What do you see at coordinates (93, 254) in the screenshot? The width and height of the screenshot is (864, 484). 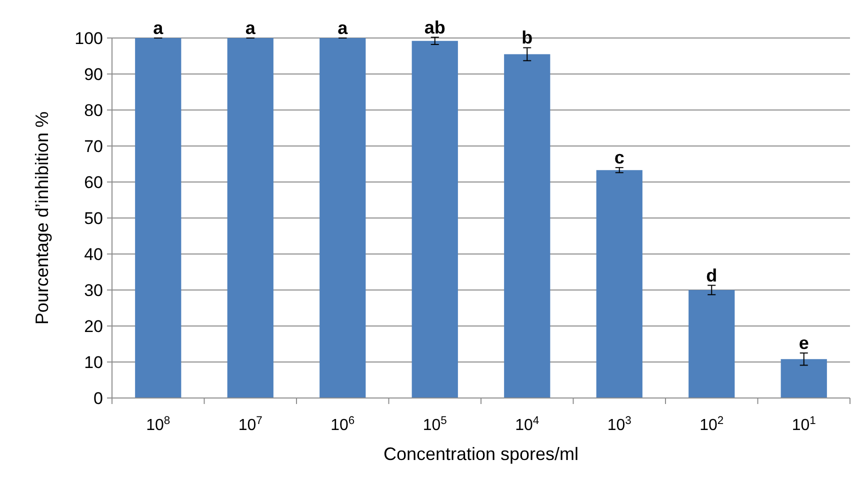 I see `y-tick-label: 40` at bounding box center [93, 254].